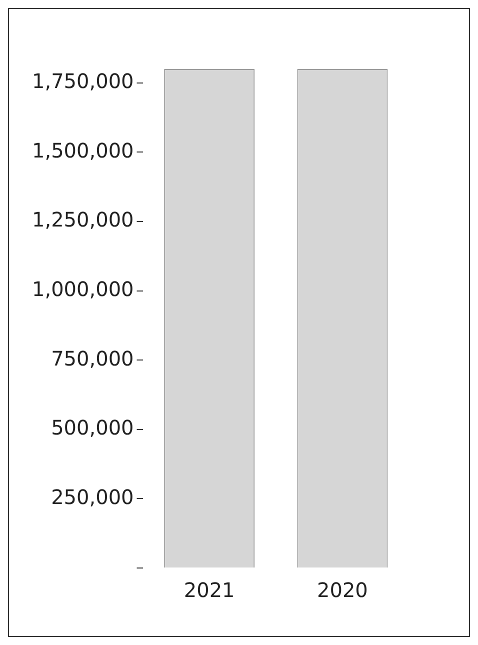 The height and width of the screenshot is (645, 478). Describe the element at coordinates (342, 590) in the screenshot. I see `x-tick-label: 2020` at that location.